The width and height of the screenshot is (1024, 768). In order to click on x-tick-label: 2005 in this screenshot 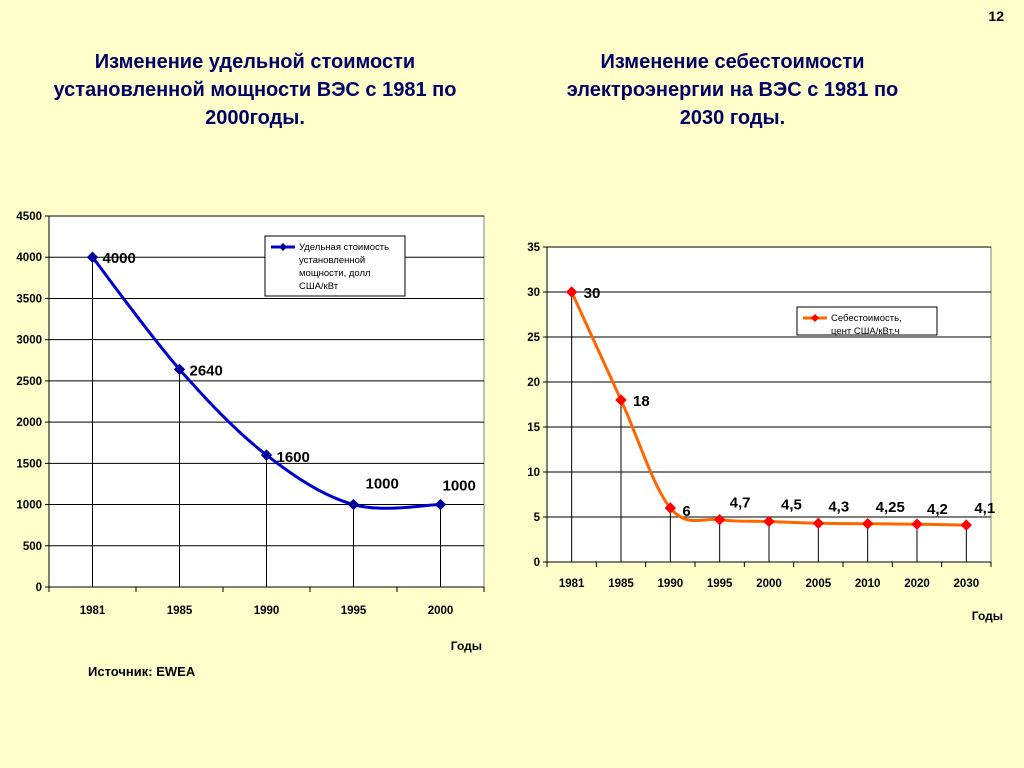, I will do `click(819, 584)`.